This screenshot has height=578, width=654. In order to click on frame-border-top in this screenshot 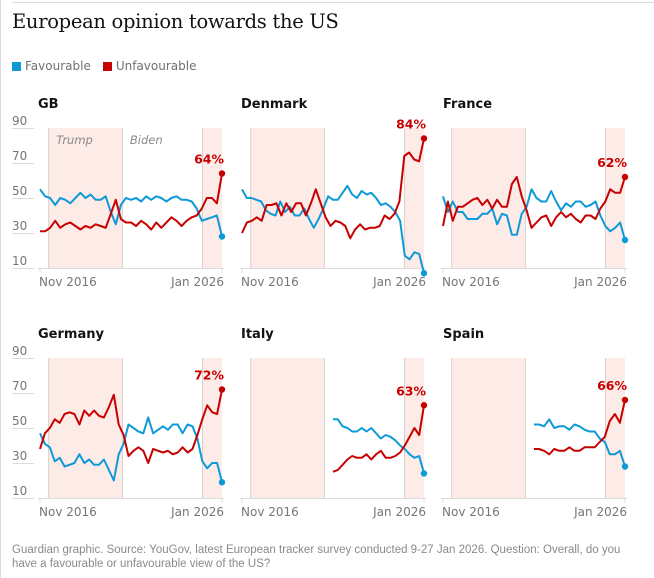, I will do `click(333, 2)`.